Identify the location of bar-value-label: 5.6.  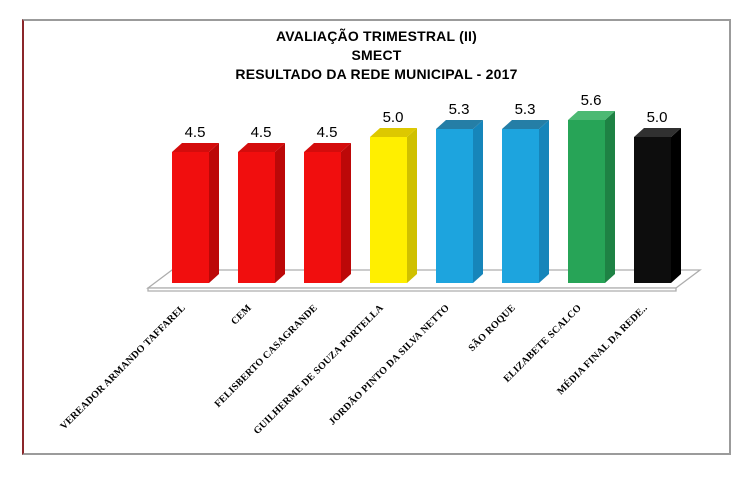
(591, 100).